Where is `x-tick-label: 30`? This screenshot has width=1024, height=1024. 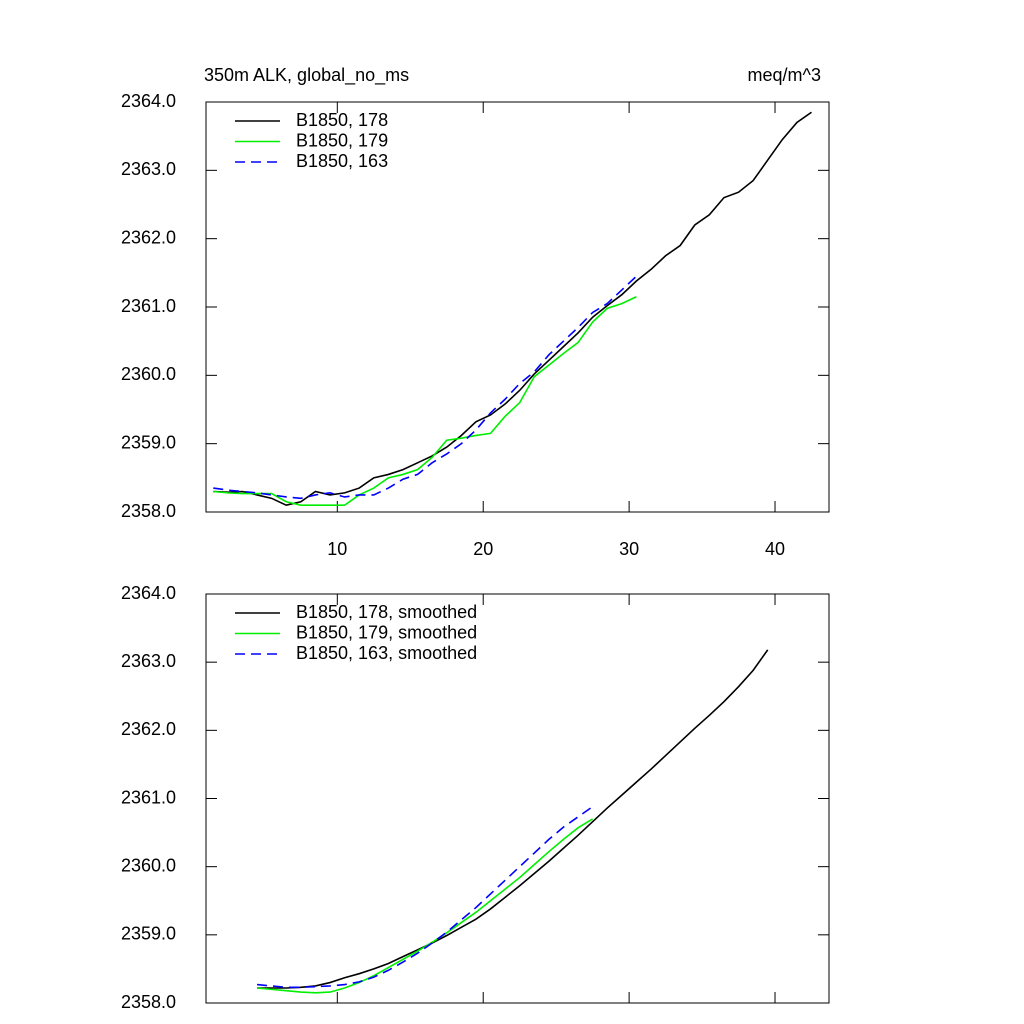
x-tick-label: 30 is located at coordinates (629, 549).